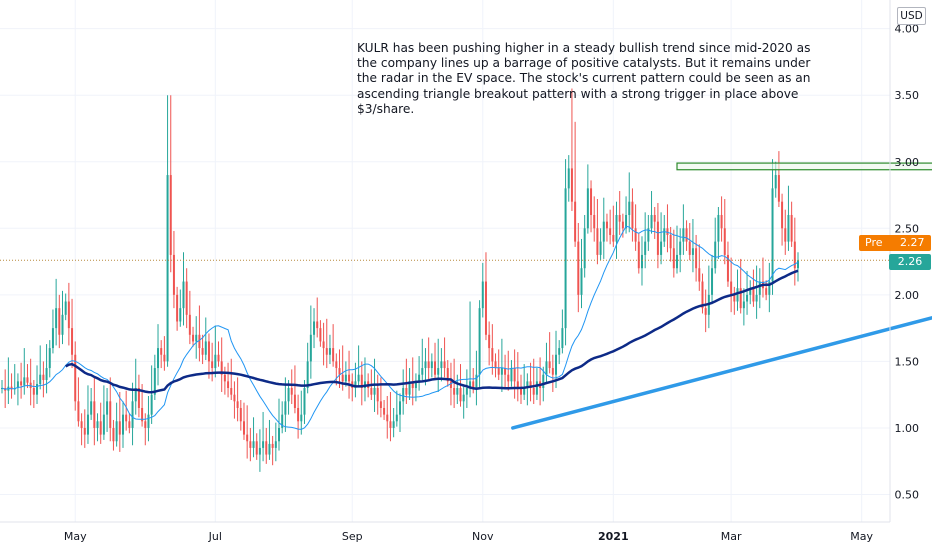 The image size is (932, 550). What do you see at coordinates (721, 372) in the screenshot?
I see `ascending-trendline` at bounding box center [721, 372].